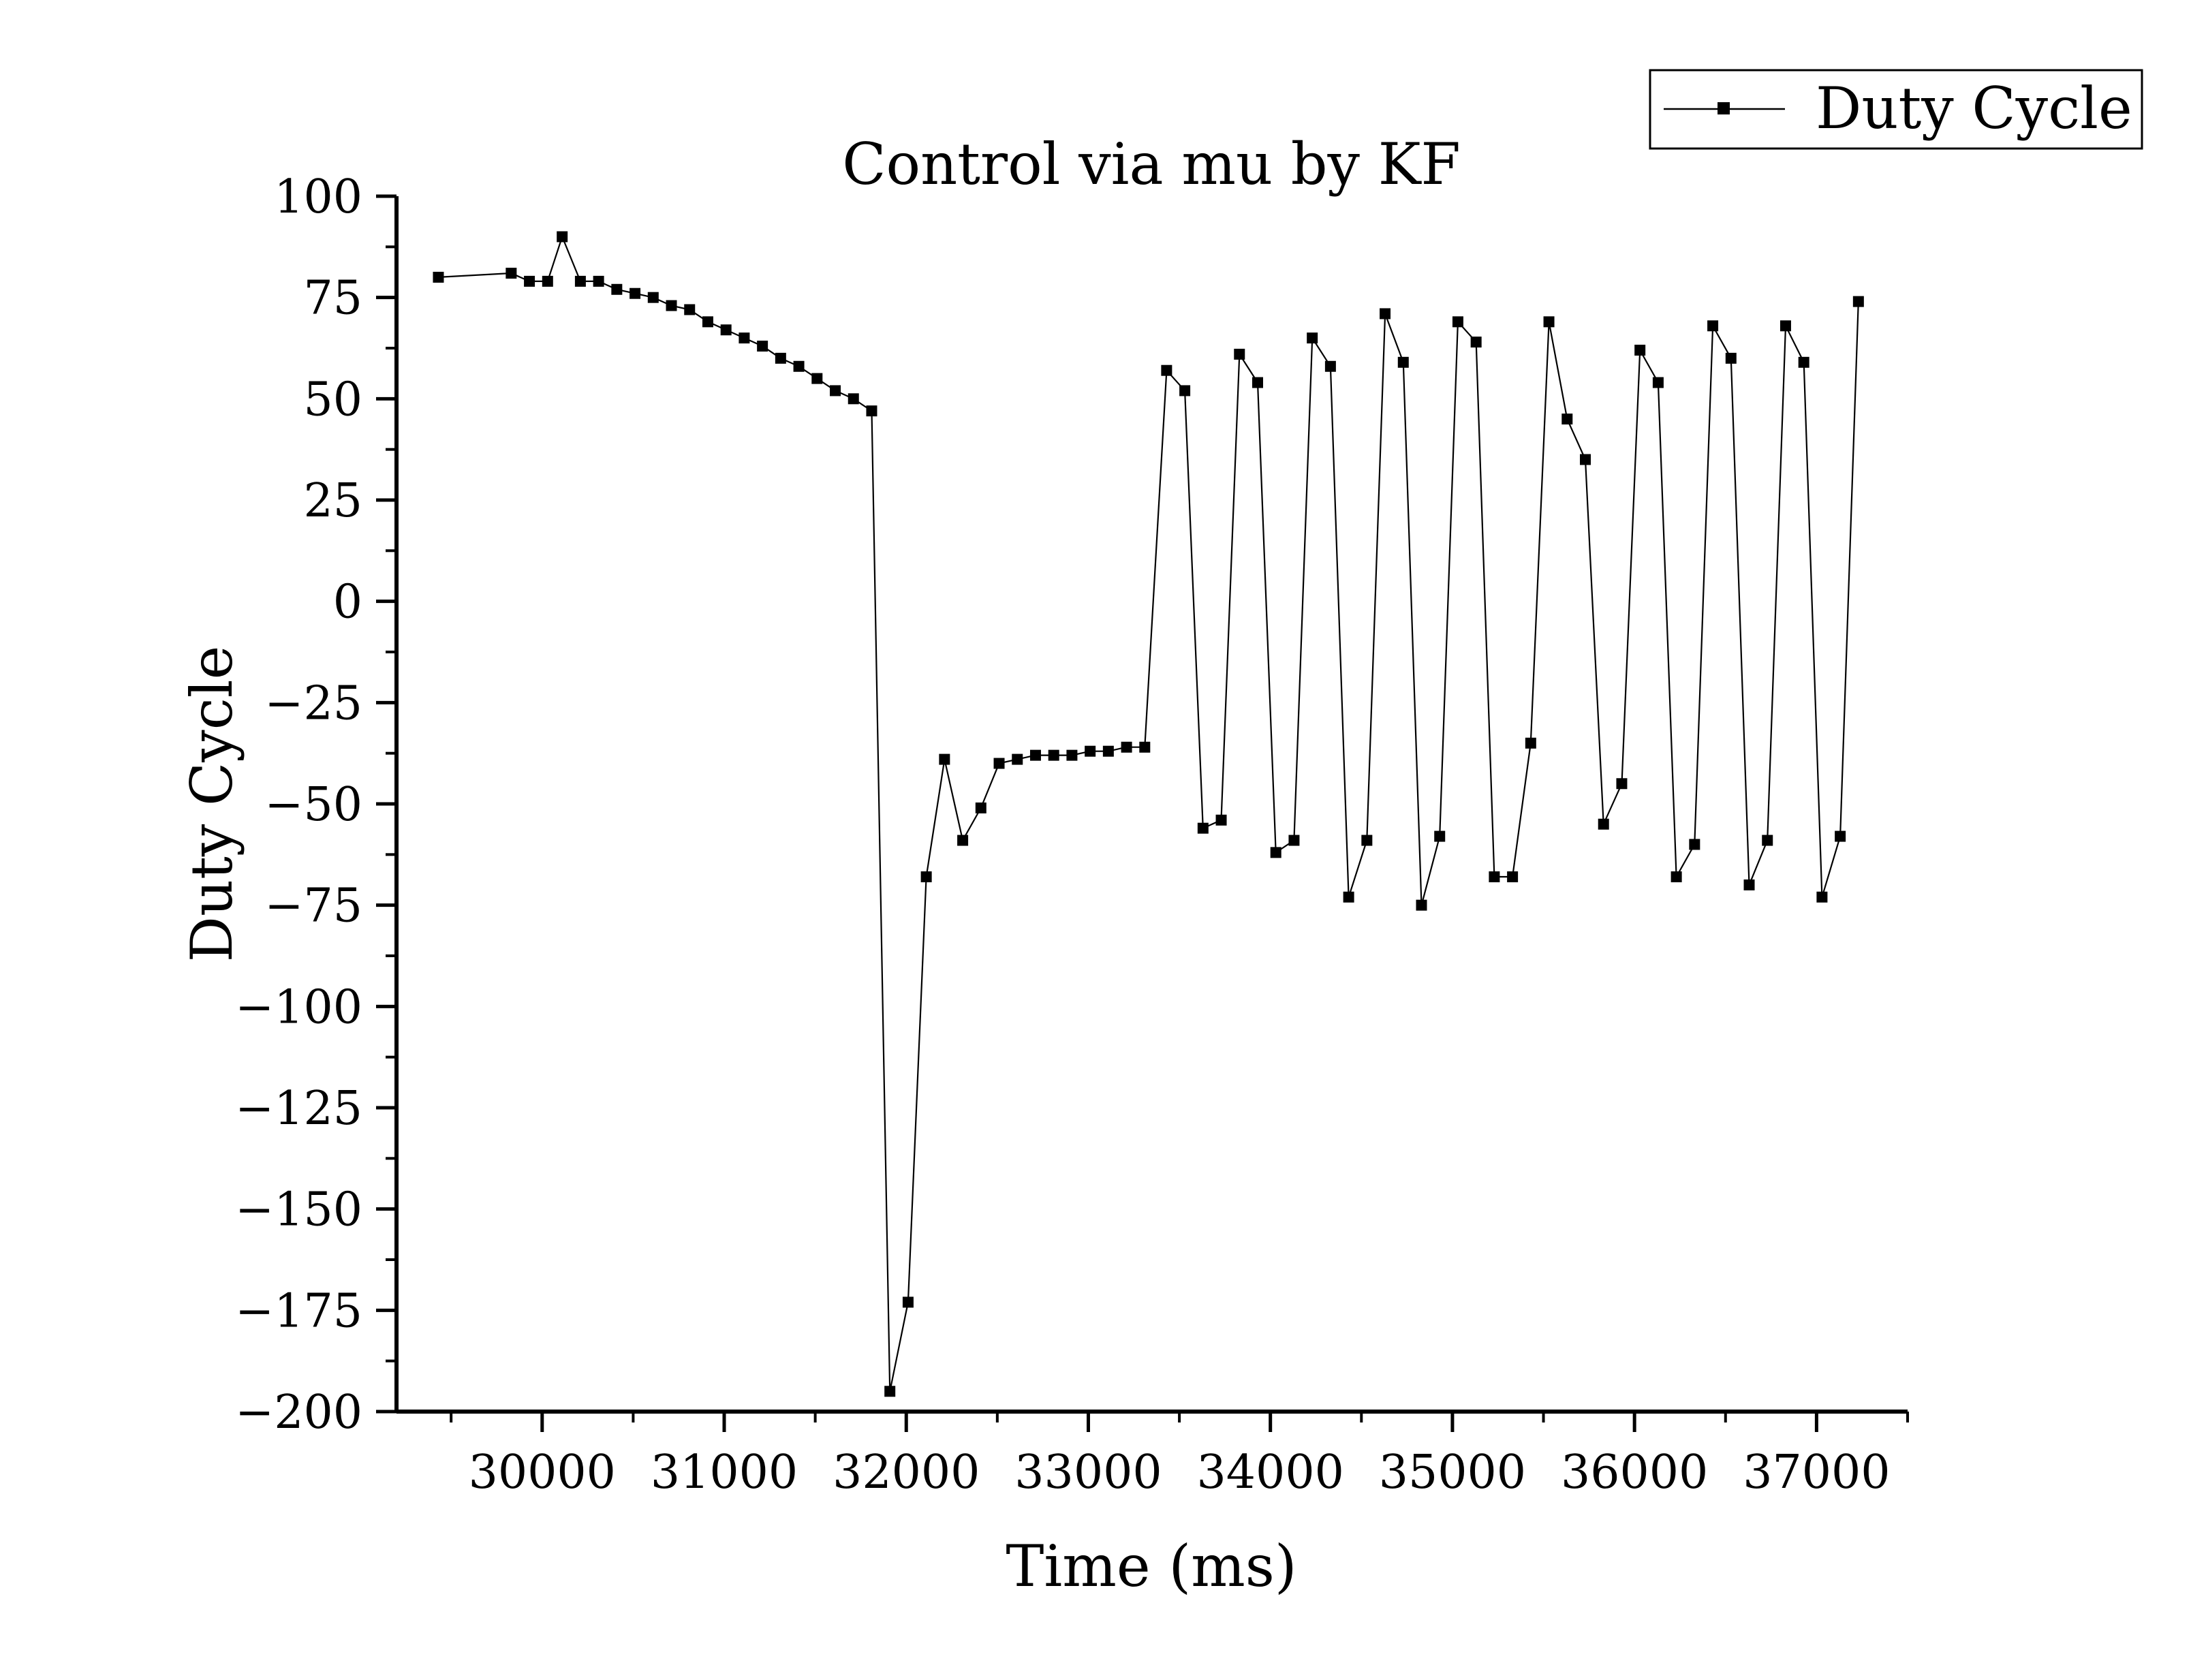  I want to click on x-tick-label: 35000, so click(1452, 1472).